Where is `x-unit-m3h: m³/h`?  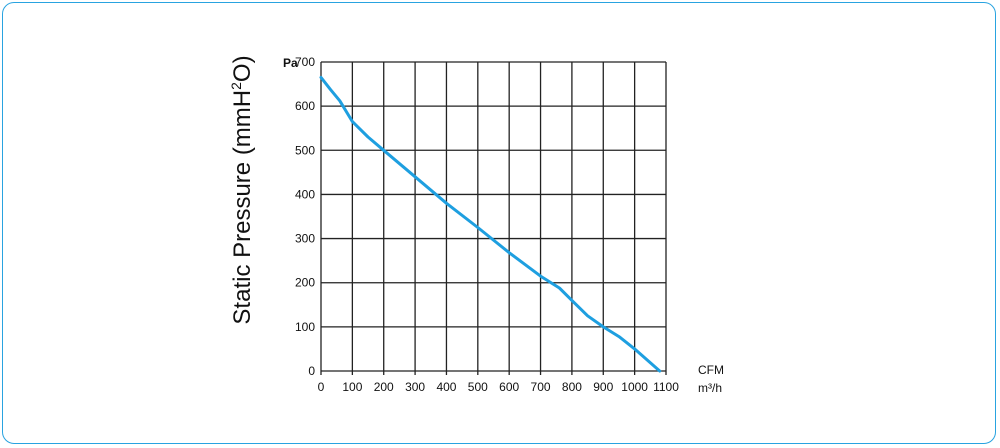
x-unit-m3h: m³/h is located at coordinates (710, 388).